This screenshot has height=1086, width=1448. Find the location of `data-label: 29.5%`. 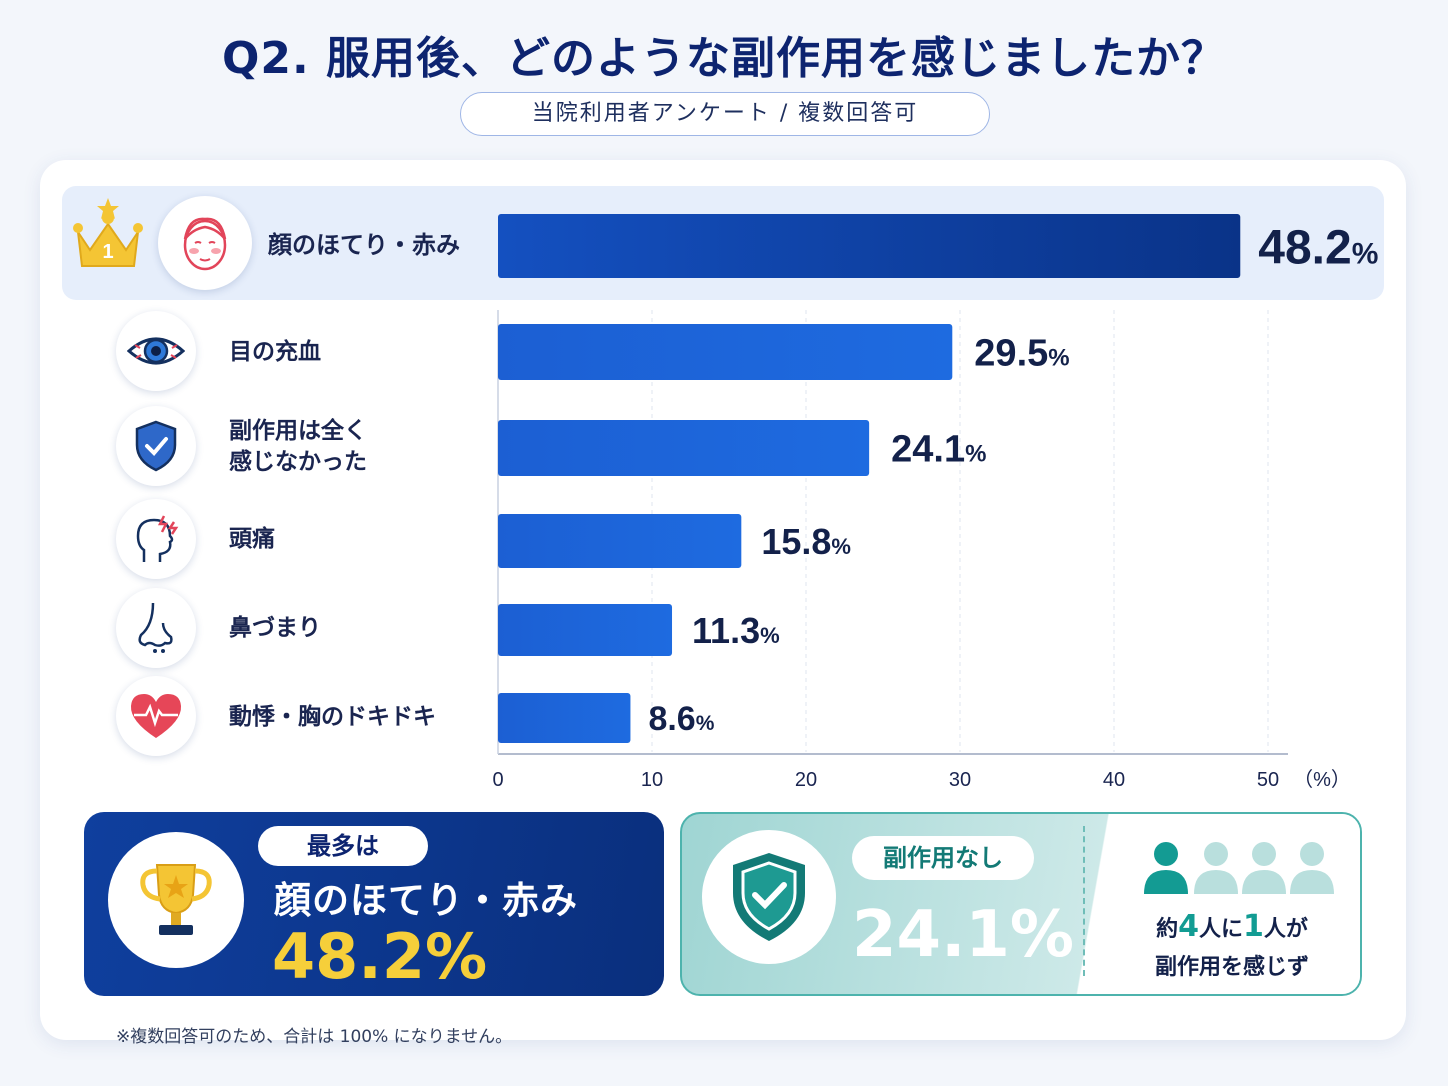

data-label: 29.5% is located at coordinates (1021, 354).